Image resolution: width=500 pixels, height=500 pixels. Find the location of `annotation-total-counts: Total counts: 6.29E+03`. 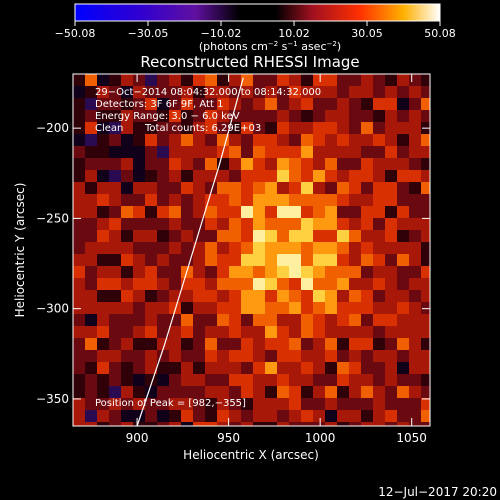

annotation-total-counts: Total counts: 6.29E+03 is located at coordinates (202, 128).